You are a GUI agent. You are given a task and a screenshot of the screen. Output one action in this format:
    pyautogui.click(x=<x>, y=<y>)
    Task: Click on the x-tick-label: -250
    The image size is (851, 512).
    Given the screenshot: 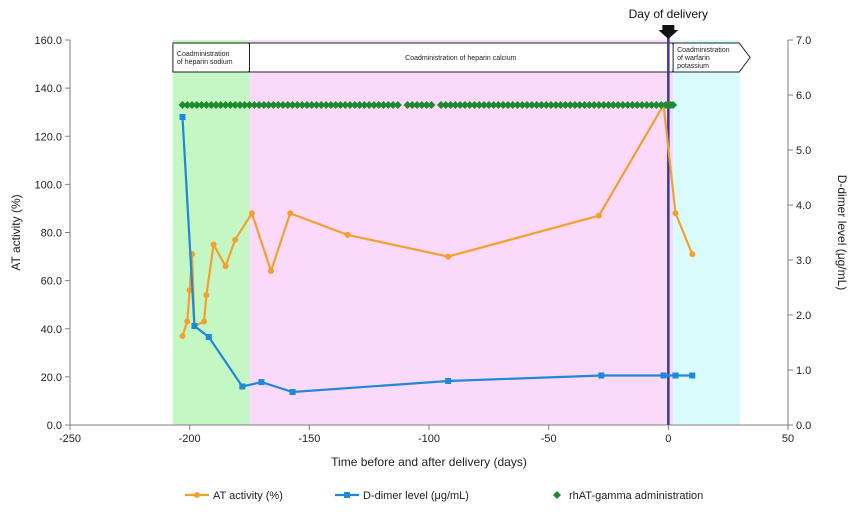 What is the action you would take?
    pyautogui.click(x=70, y=439)
    